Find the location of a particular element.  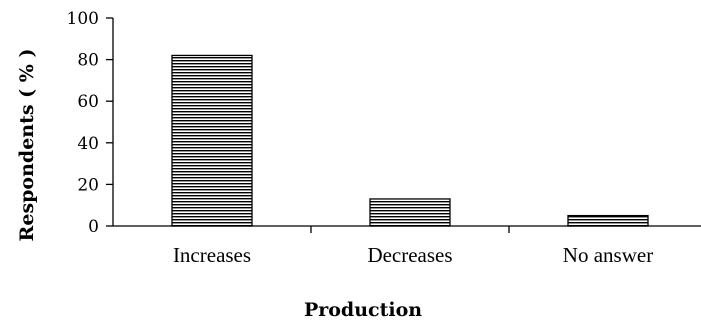

x-category-label: Increases is located at coordinates (212, 255).